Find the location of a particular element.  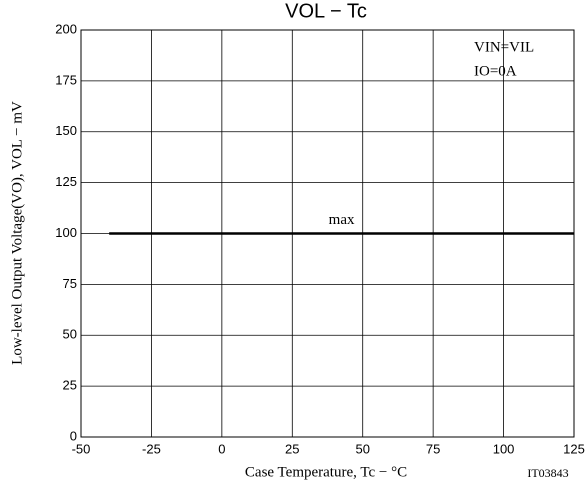

y-tick-label: 200 is located at coordinates (66, 28).